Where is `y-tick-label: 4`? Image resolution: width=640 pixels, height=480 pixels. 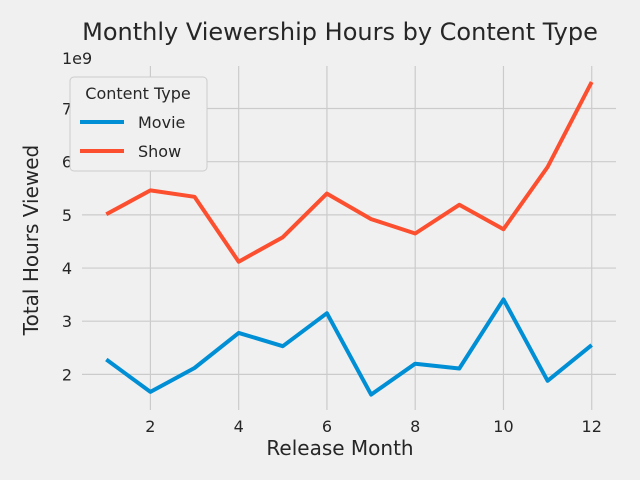
y-tick-label: 4 is located at coordinates (67, 268).